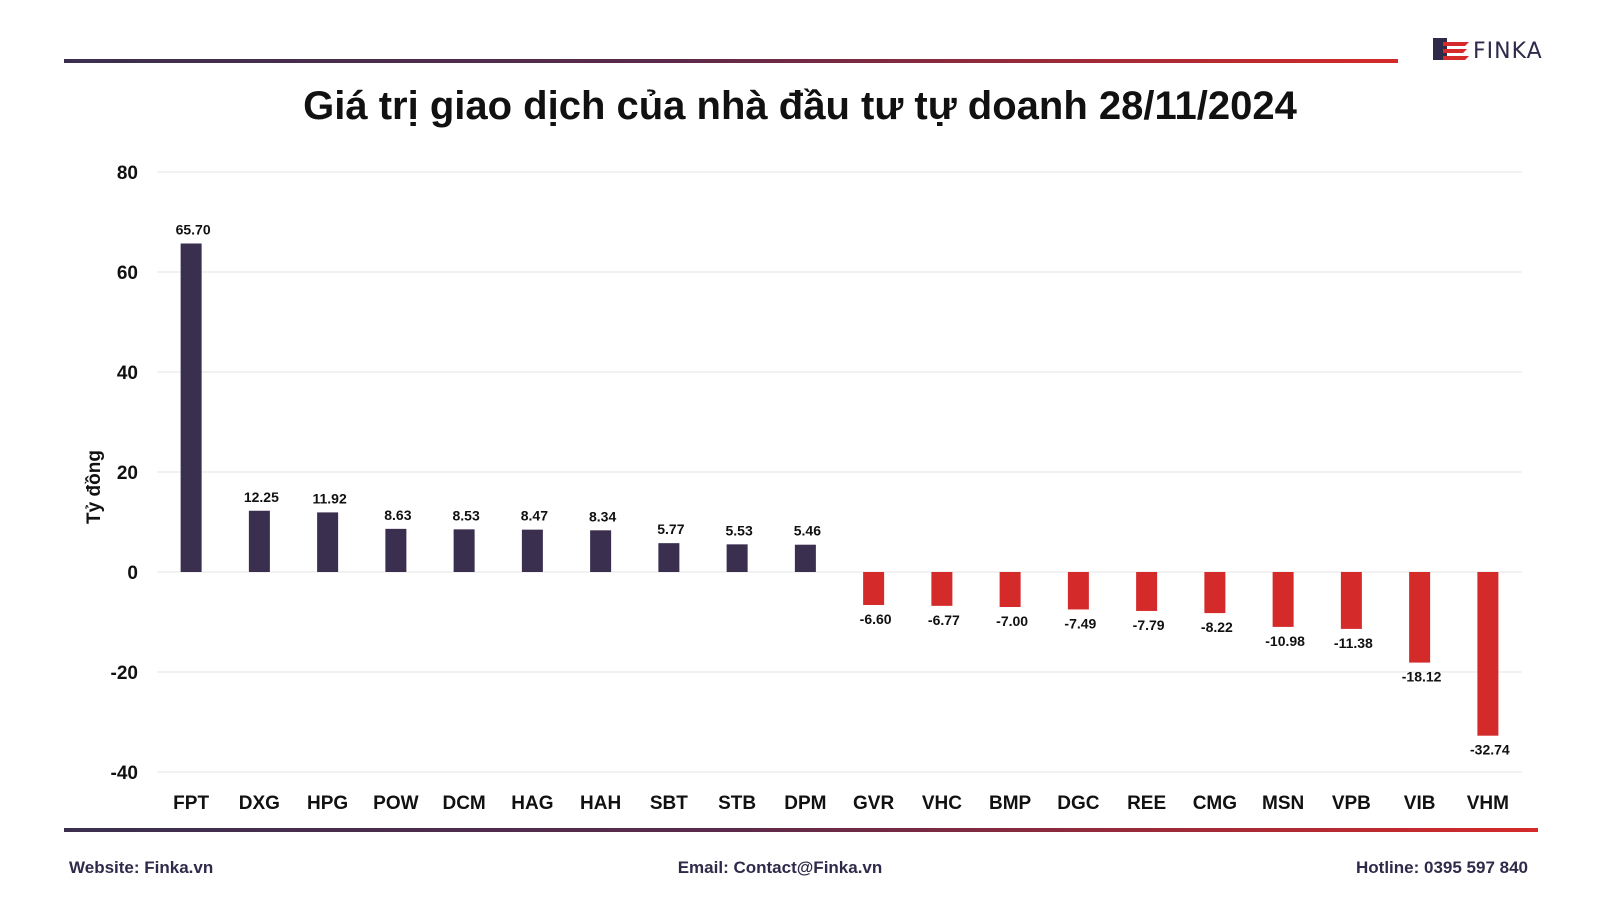  I want to click on x-tick-label-dxg: DXG, so click(259, 803).